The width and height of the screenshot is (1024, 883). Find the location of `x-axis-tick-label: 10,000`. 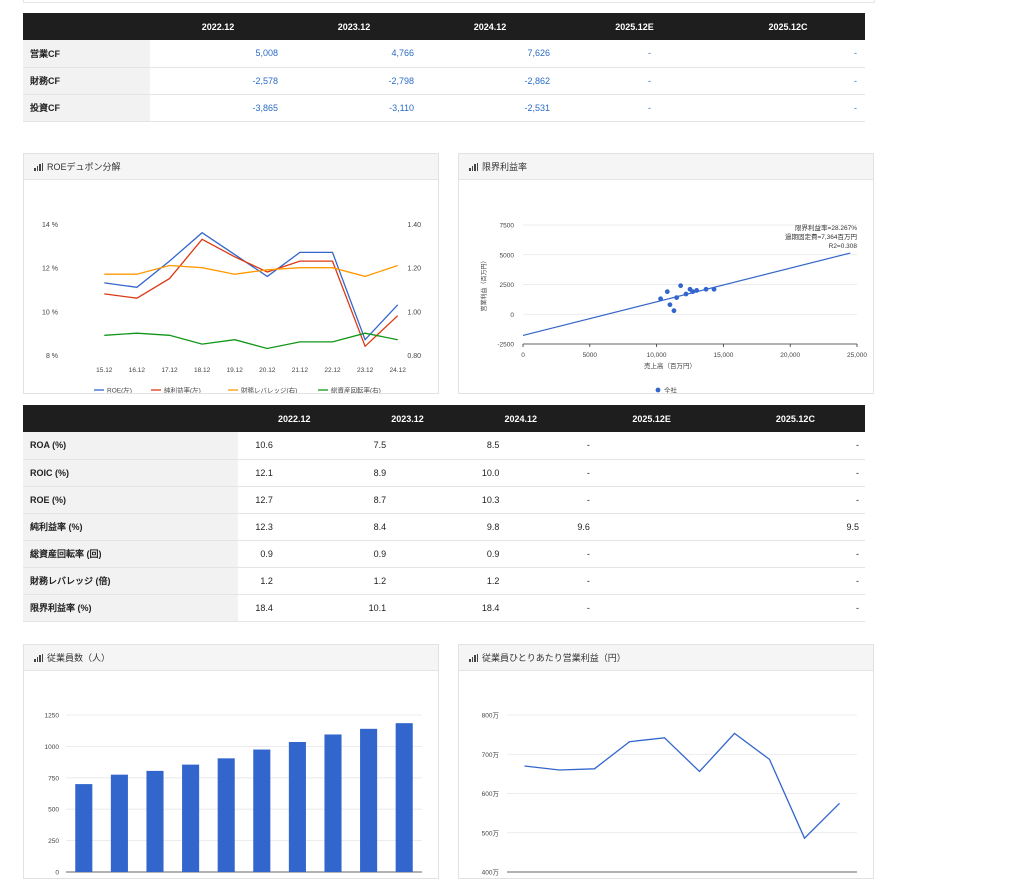

x-axis-tick-label: 10,000 is located at coordinates (657, 355).